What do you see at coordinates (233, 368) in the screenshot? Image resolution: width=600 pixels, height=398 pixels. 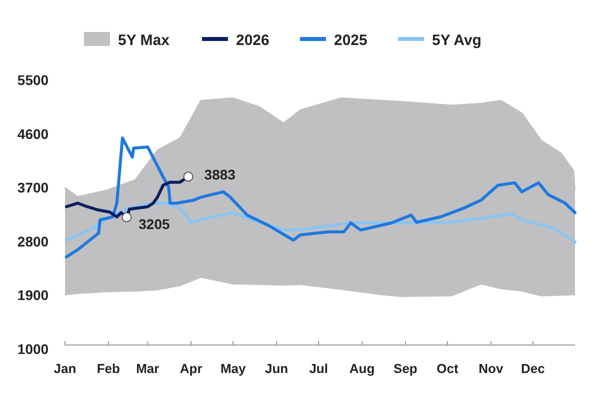 I see `x-tick-label: May` at bounding box center [233, 368].